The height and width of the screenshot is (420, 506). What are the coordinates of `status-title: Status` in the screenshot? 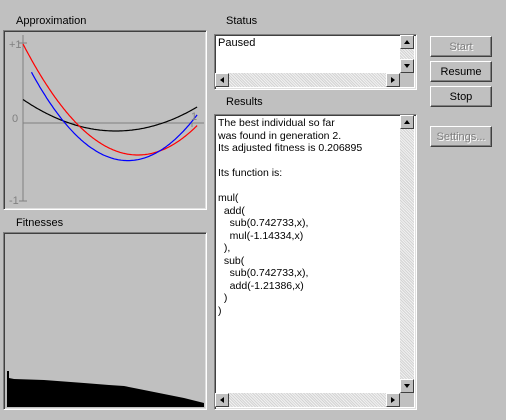 It's located at (242, 21).